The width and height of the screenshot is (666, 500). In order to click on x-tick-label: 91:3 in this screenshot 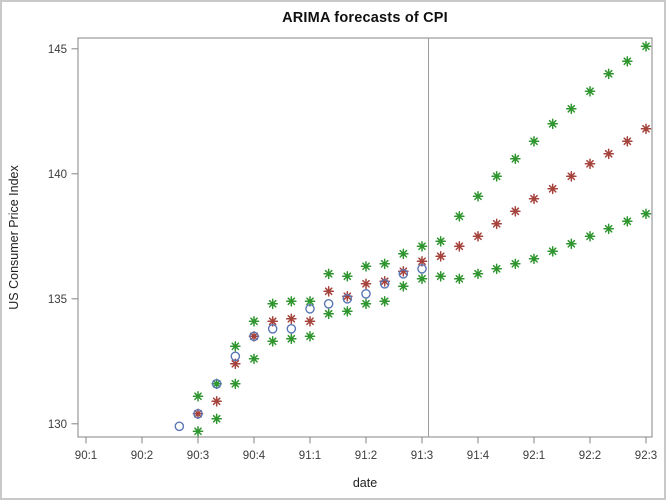, I will do `click(422, 456)`.